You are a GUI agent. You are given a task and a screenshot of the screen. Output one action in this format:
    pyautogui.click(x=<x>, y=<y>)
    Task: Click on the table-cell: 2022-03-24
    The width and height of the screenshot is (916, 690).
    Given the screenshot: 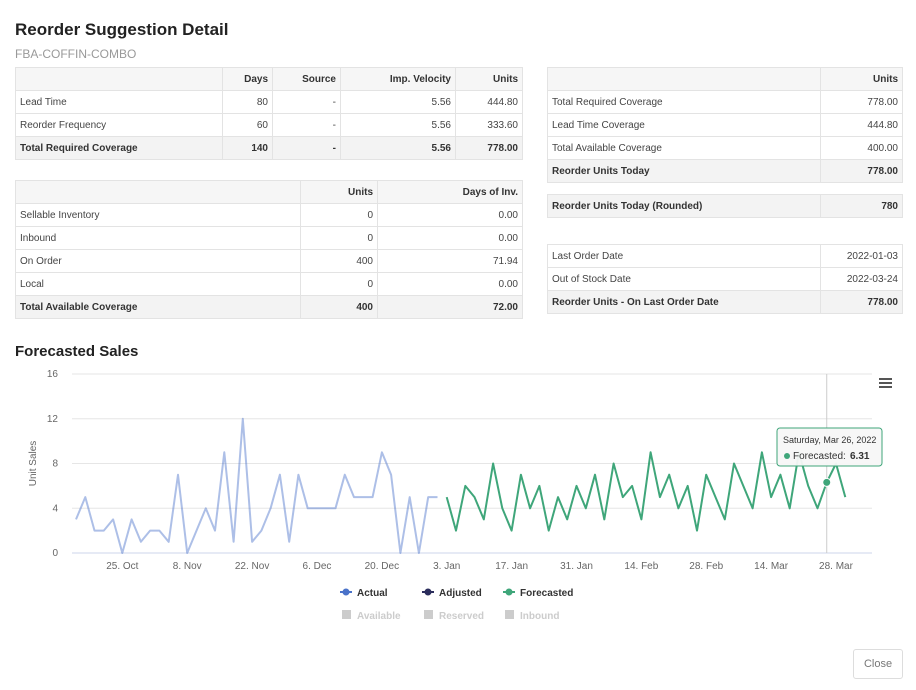 What is the action you would take?
    pyautogui.click(x=861, y=279)
    